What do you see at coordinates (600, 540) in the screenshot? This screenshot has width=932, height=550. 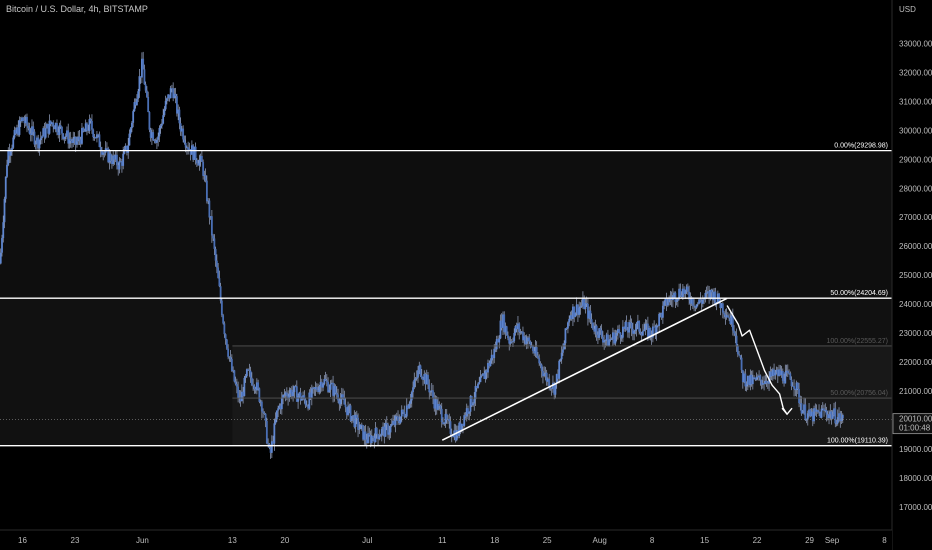 I see `x-tick-label: Aug` at bounding box center [600, 540].